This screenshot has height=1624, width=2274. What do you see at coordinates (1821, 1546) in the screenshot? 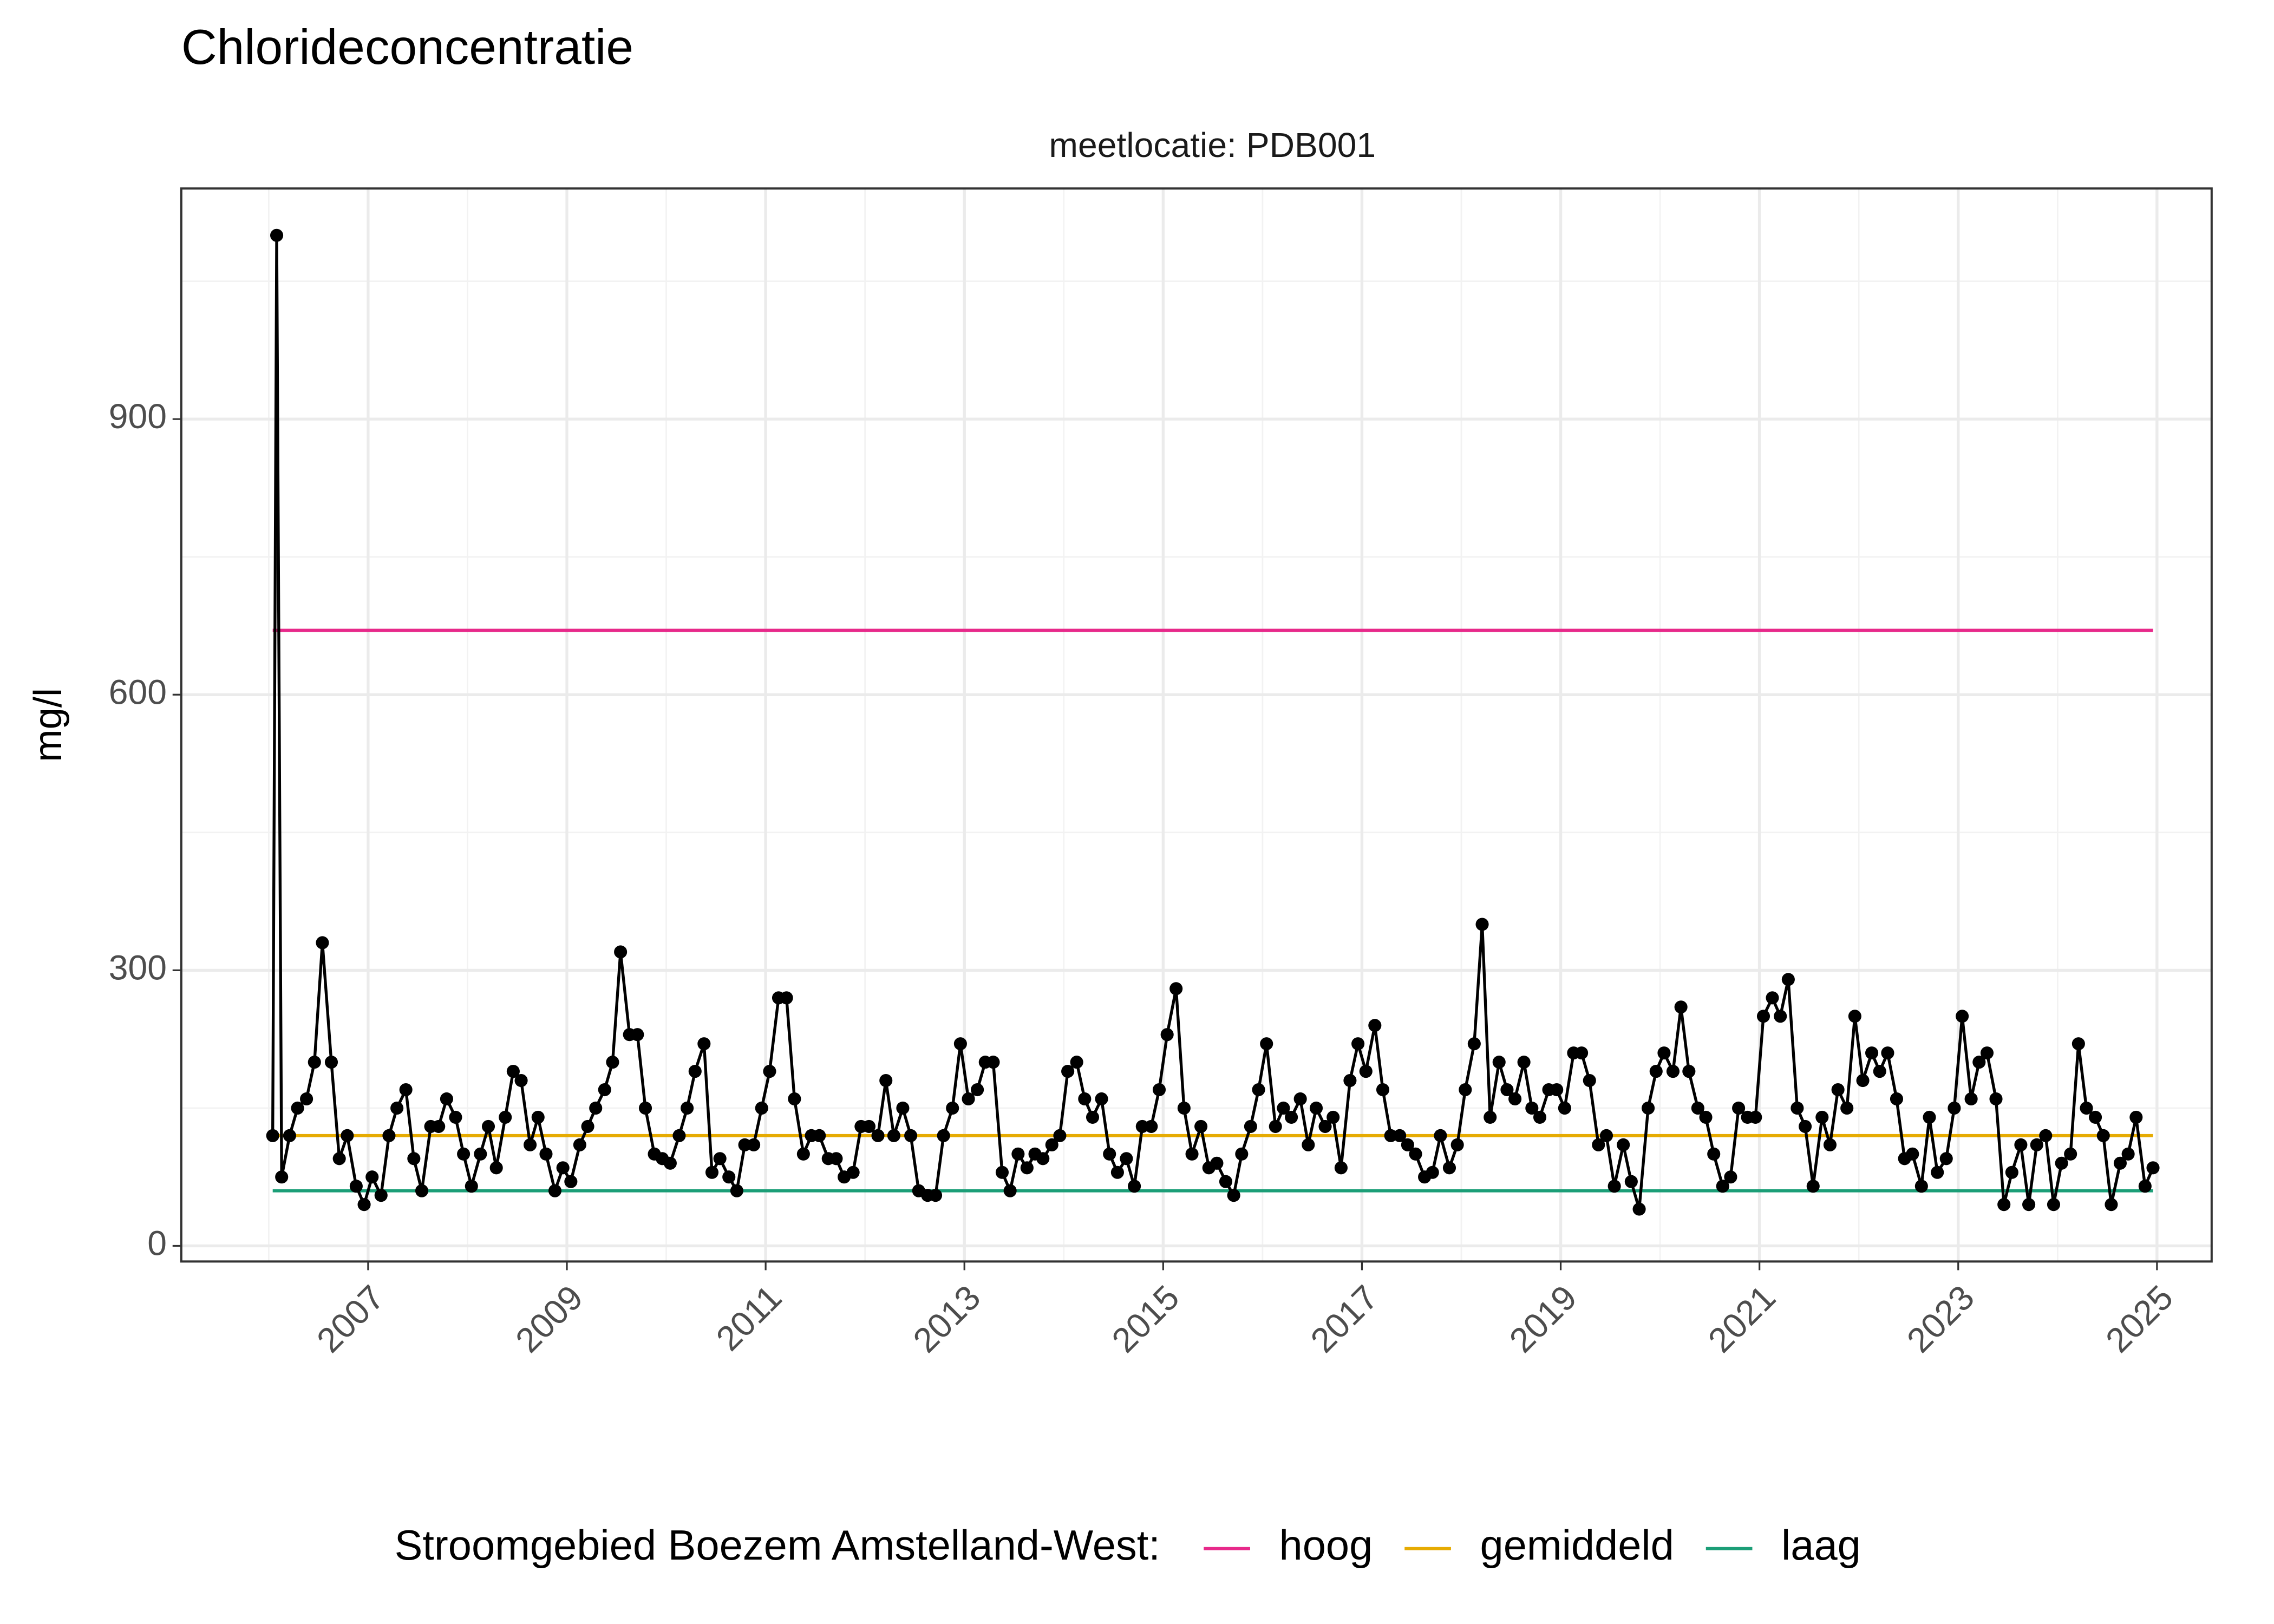
I see `legend-label: laag` at bounding box center [1821, 1546].